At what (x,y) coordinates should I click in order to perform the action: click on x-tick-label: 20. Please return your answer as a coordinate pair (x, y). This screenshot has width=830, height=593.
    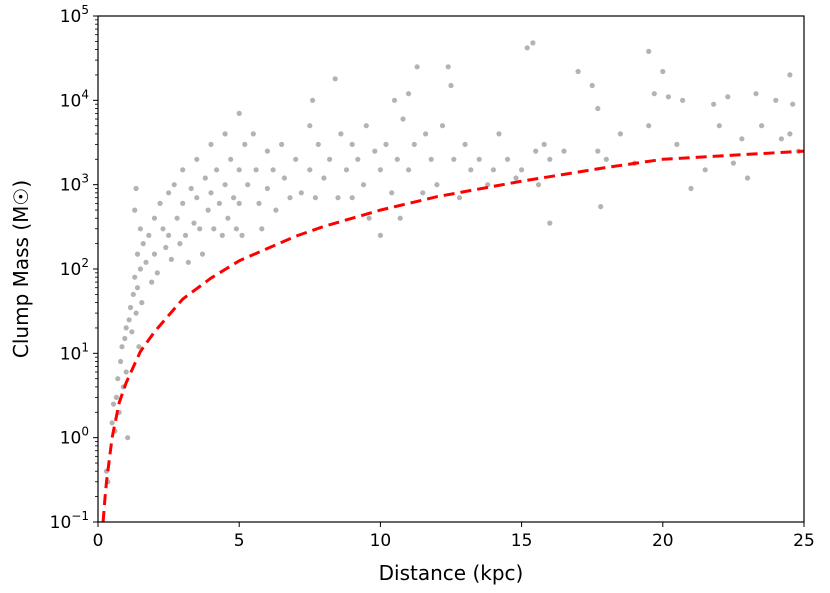
    Looking at the image, I should click on (663, 541).